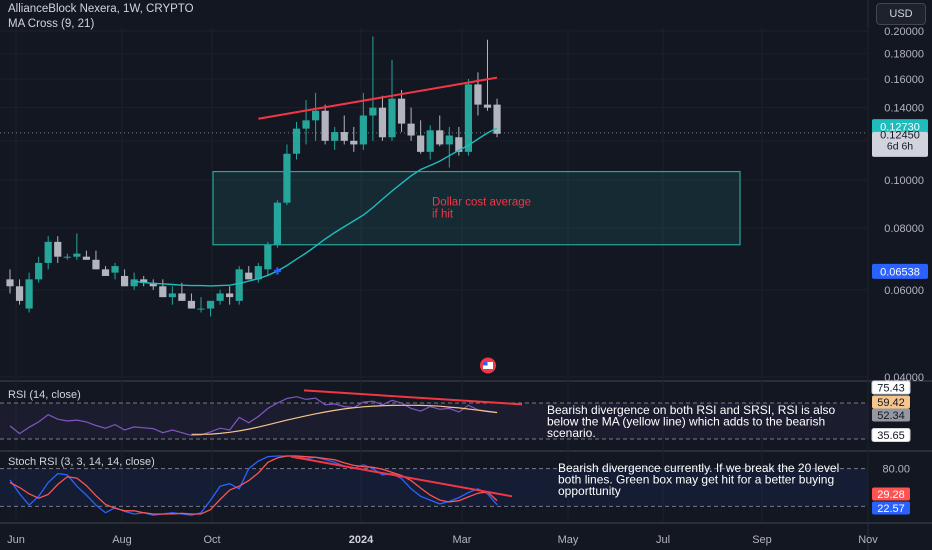  Describe the element at coordinates (481, 203) in the screenshot. I see `dca-annotation-line: Dollar cost average` at that location.